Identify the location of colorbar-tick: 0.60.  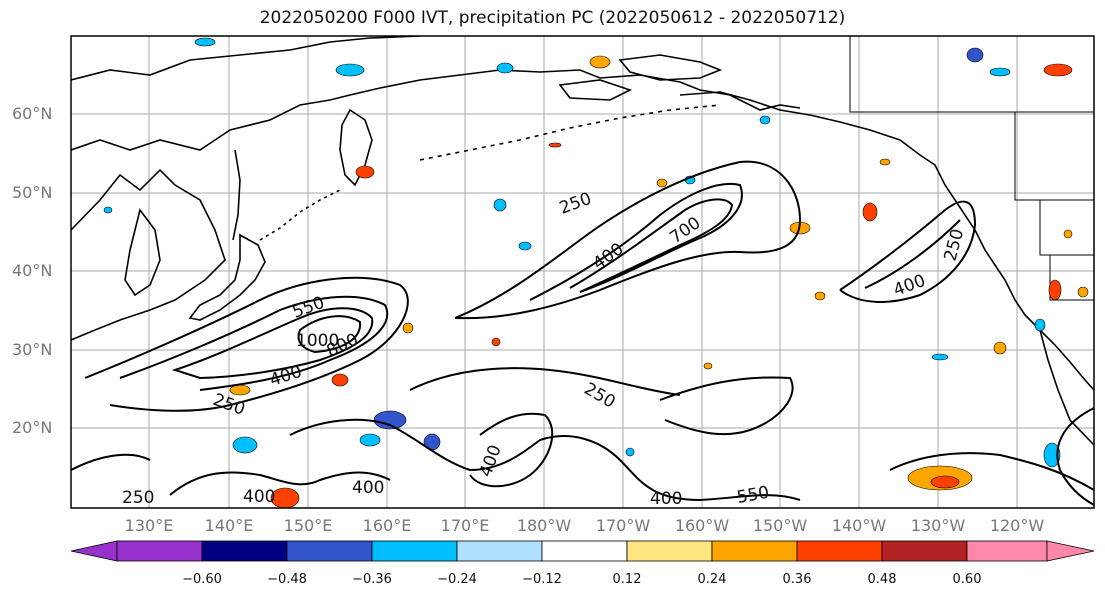
(967, 579).